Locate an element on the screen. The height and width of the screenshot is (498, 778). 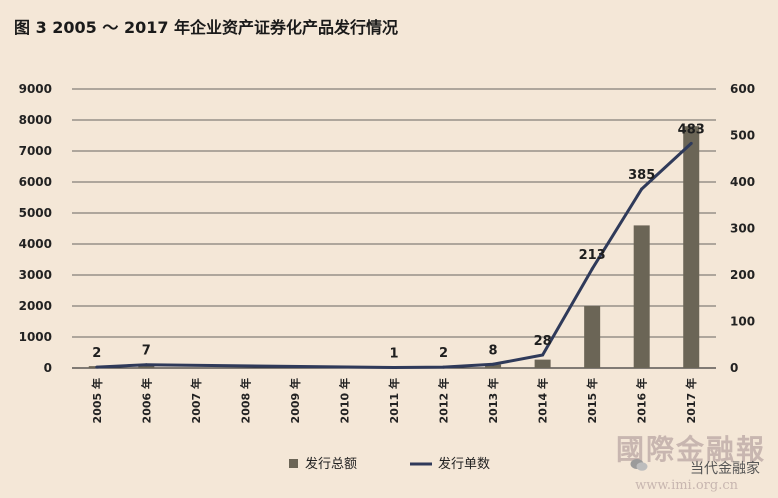
y-left-tick-label: 8000 is located at coordinates (35, 120).